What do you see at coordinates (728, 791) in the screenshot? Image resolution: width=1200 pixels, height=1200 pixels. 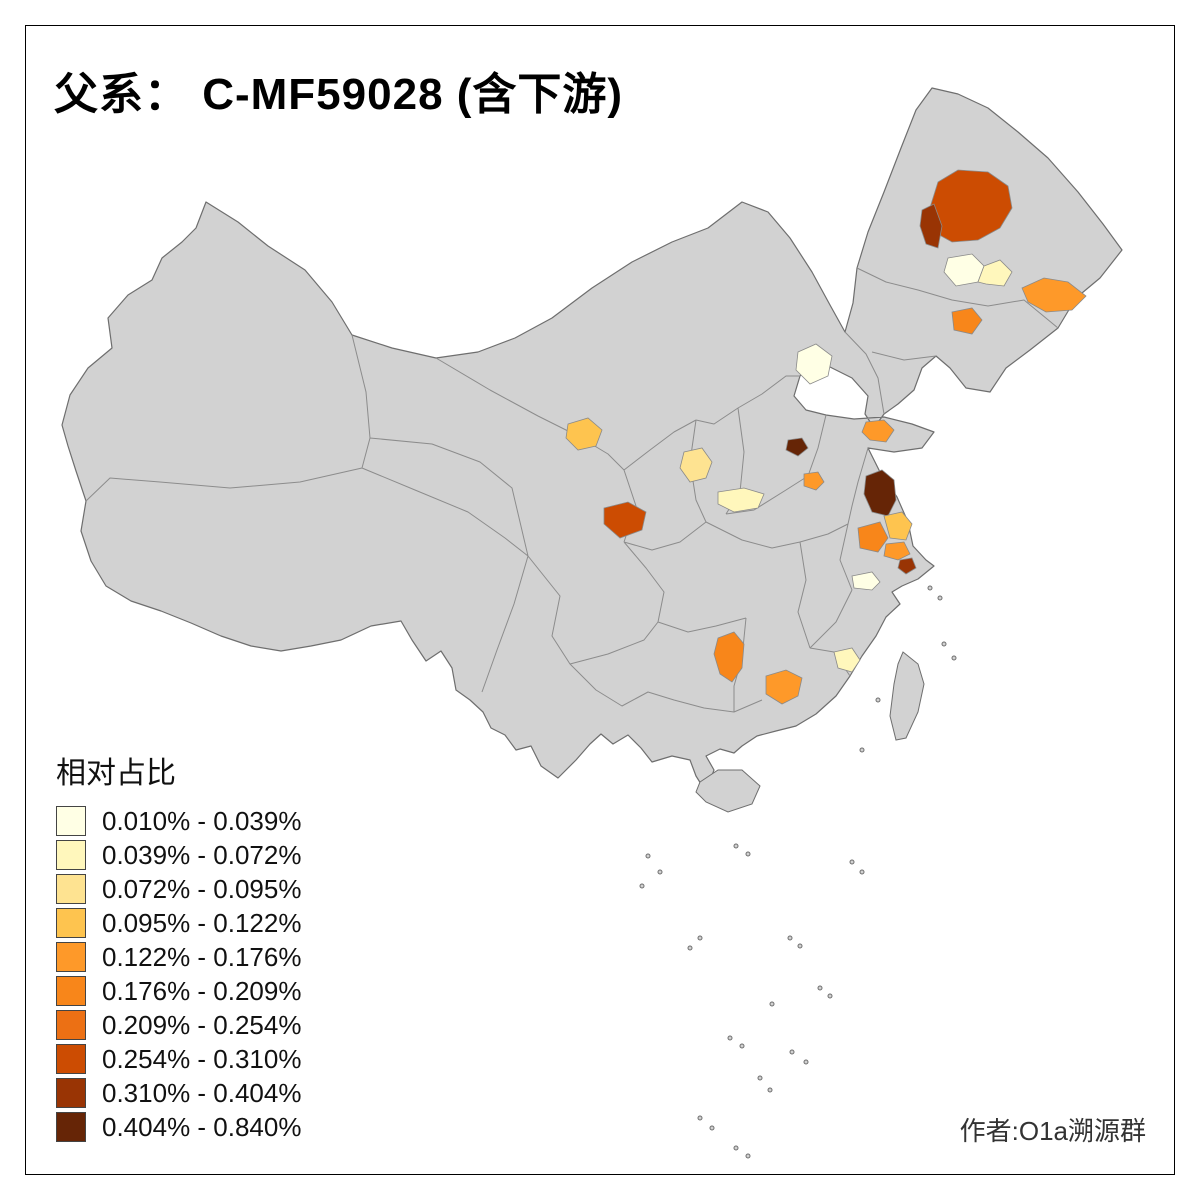 I see `hainan-island` at bounding box center [728, 791].